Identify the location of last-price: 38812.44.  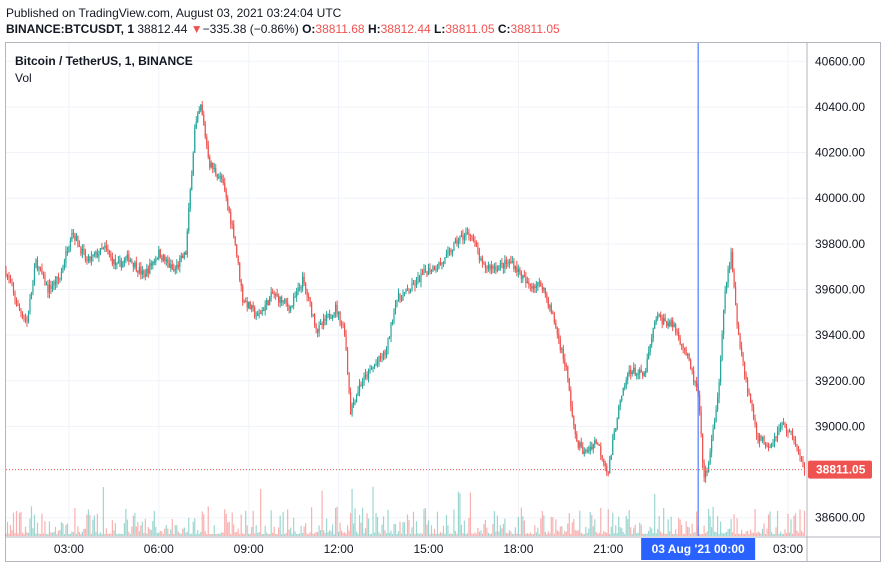
(162, 29).